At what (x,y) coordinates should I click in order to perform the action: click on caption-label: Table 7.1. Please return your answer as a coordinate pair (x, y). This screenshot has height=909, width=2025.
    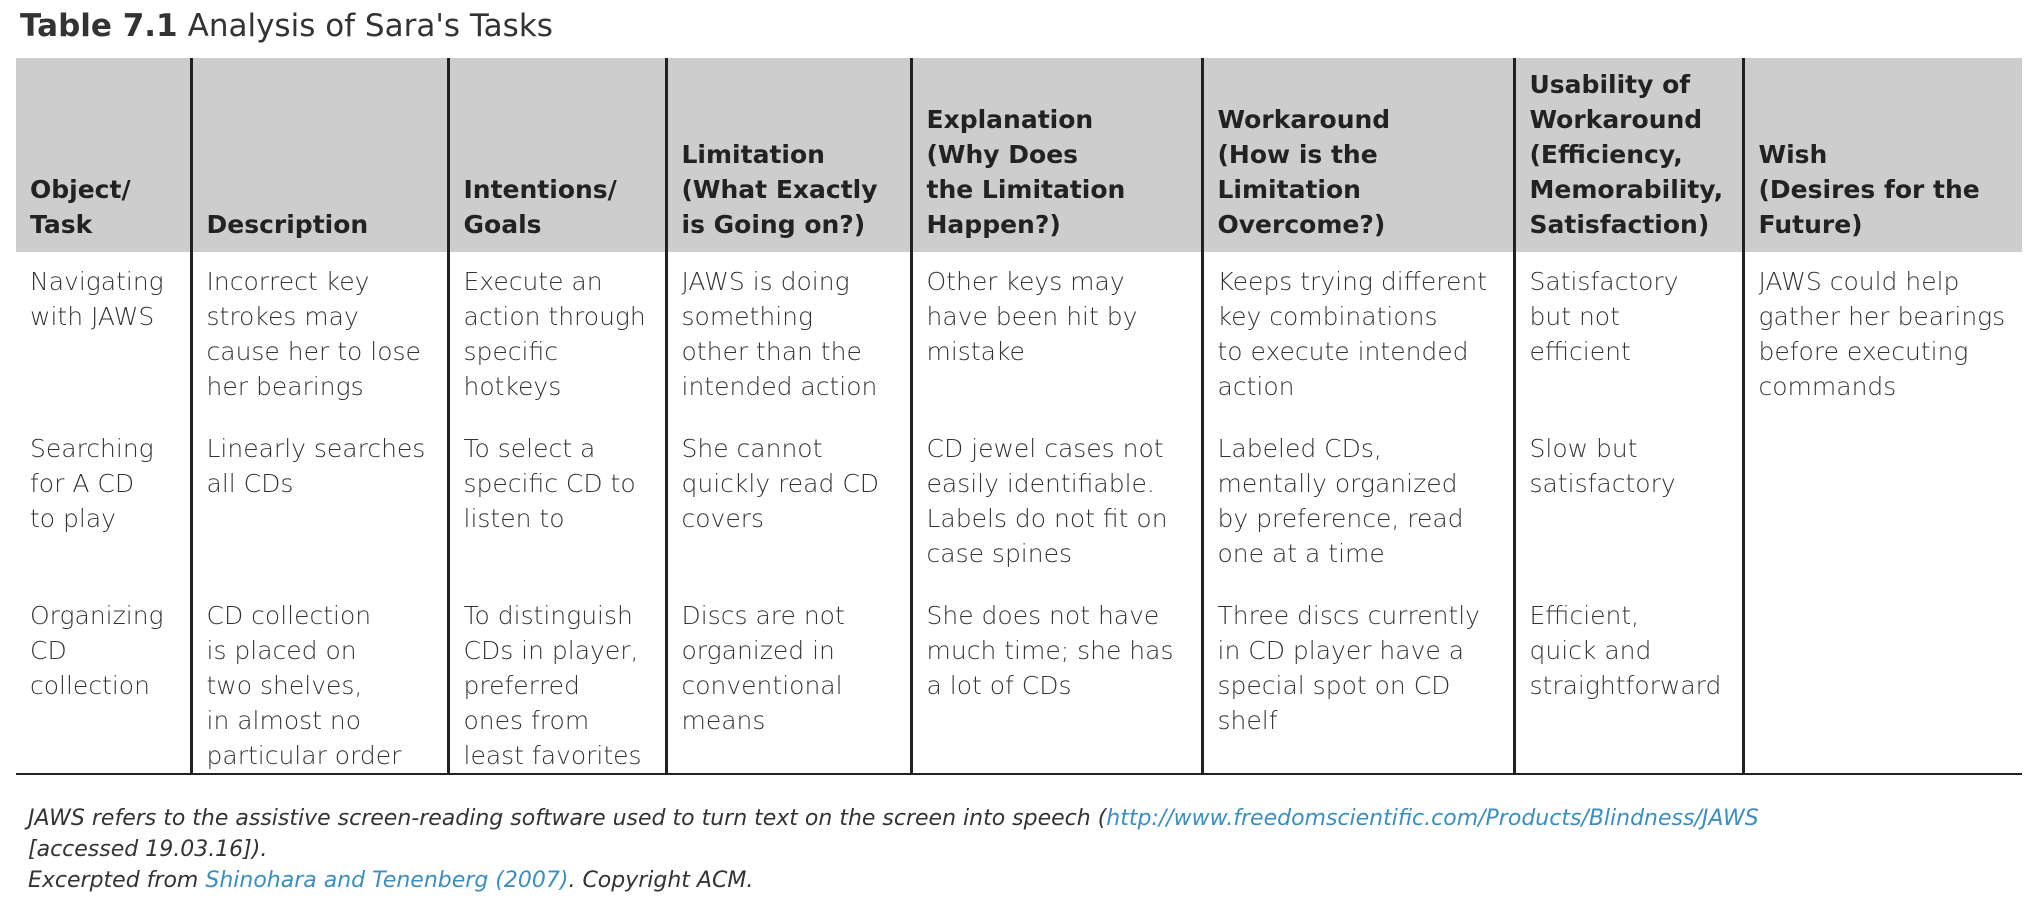
    Looking at the image, I should click on (99, 26).